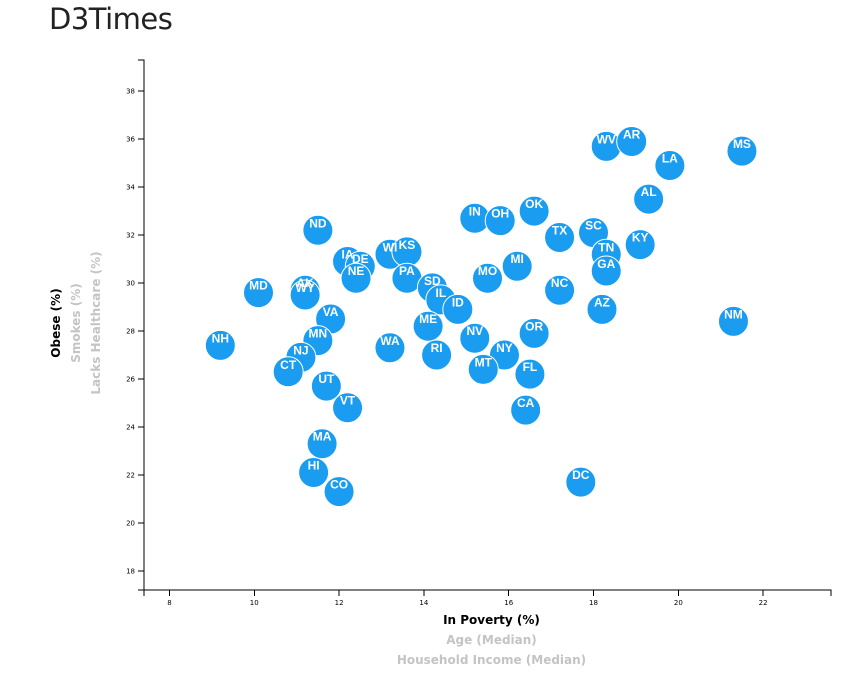 Image resolution: width=857 pixels, height=677 pixels. Describe the element at coordinates (258, 286) in the screenshot. I see `state-label-md: MD` at that location.